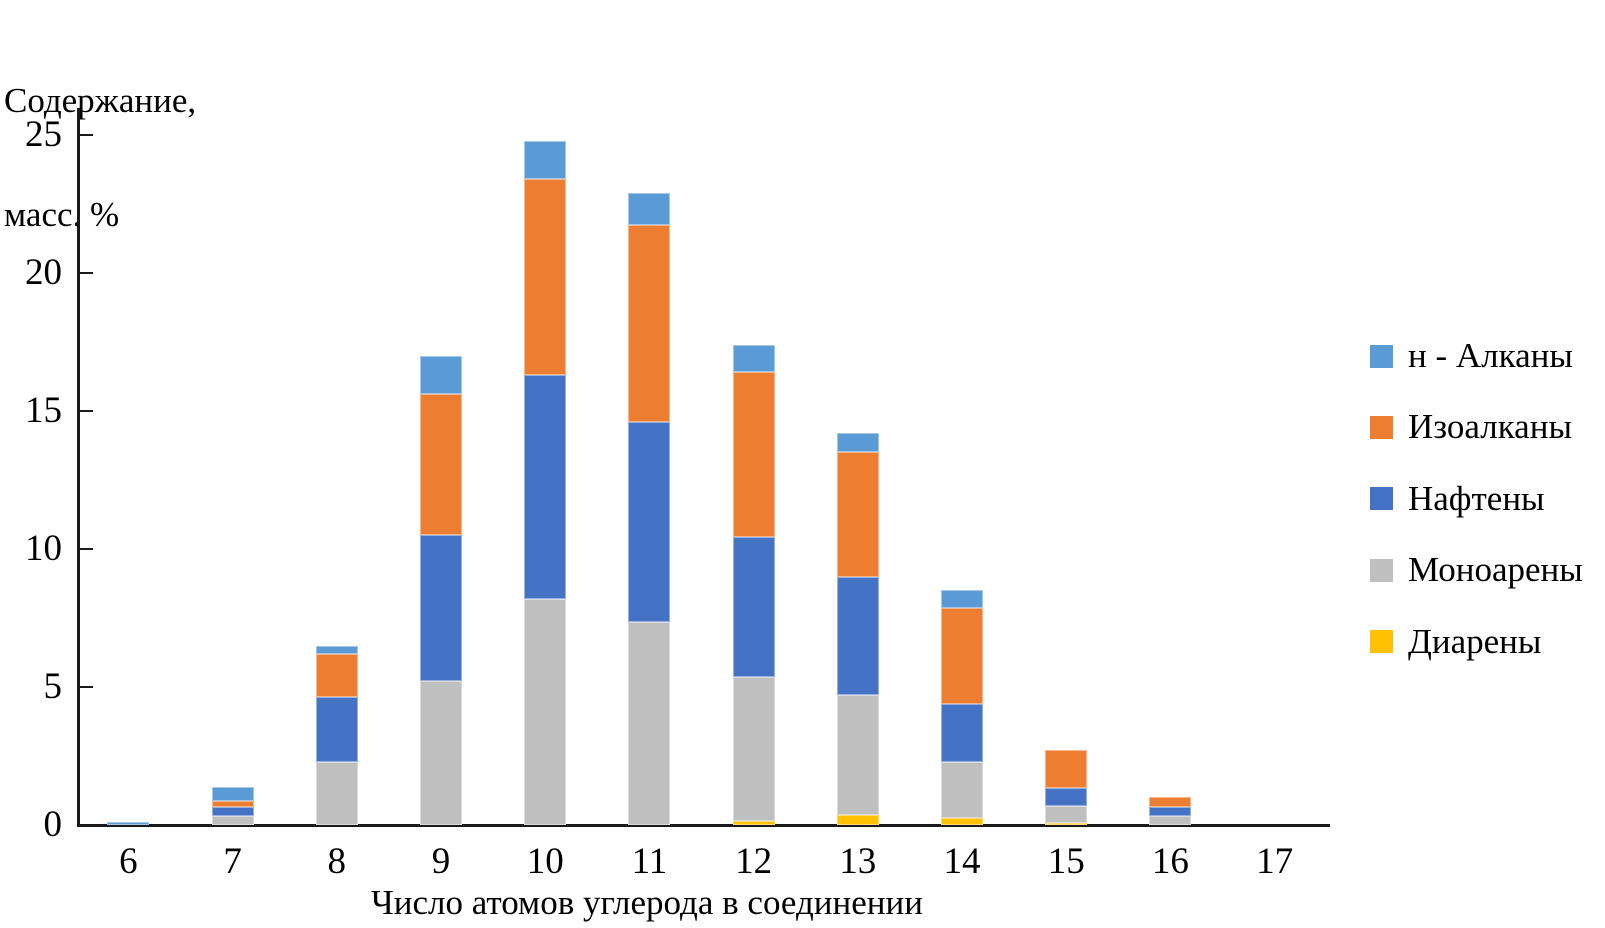 The image size is (1605, 928). I want to click on x-tick-label-6: 6, so click(128, 861).